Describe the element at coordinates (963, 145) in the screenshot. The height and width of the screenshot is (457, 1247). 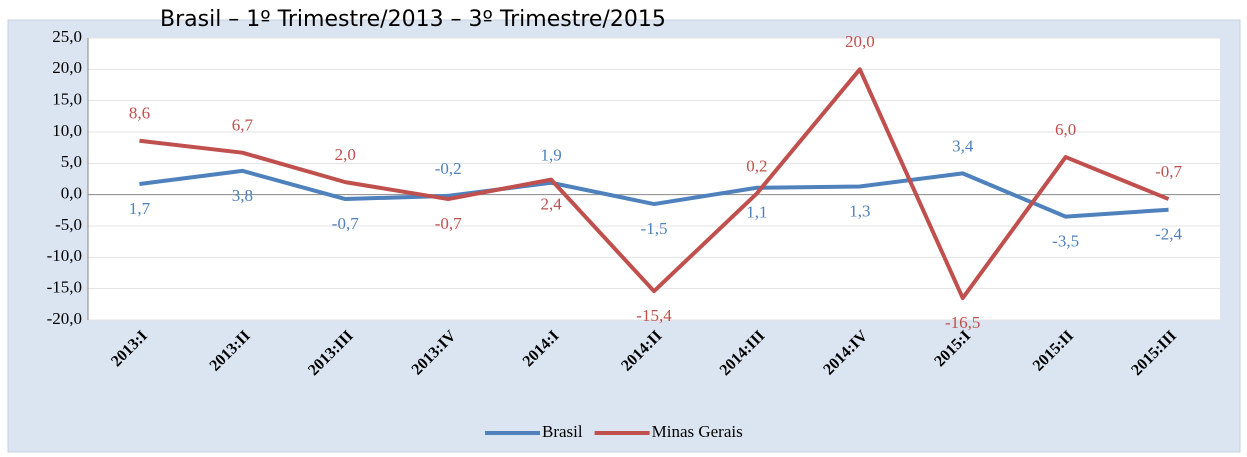
I see `data-label: 3,4` at that location.